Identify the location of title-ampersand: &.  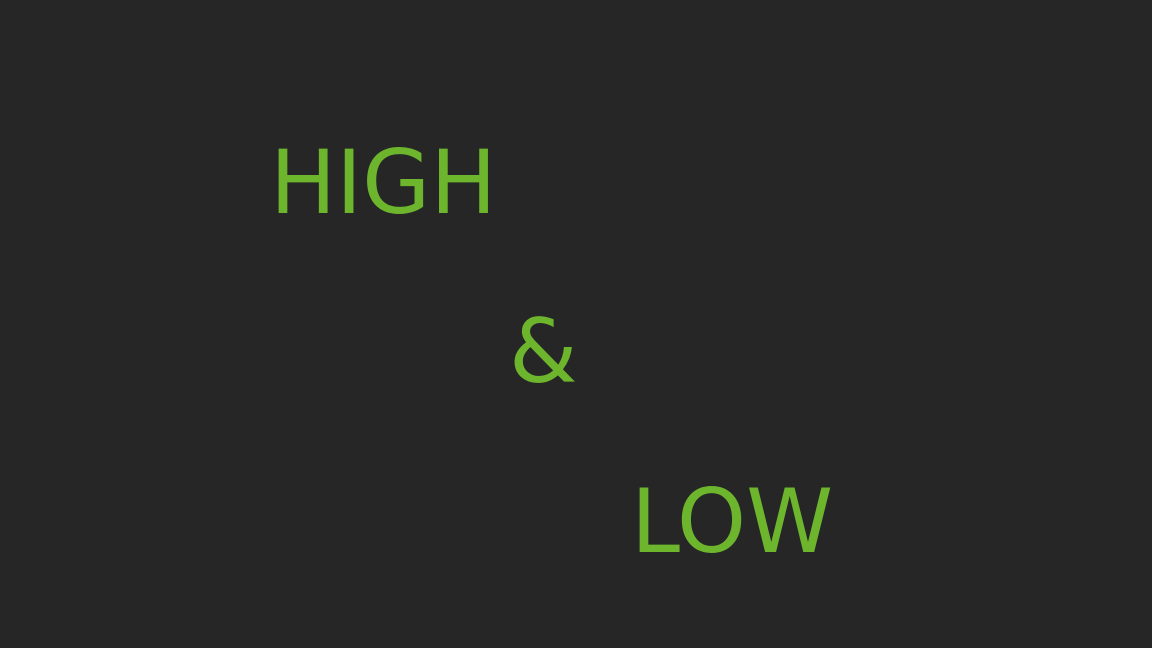
(543, 351).